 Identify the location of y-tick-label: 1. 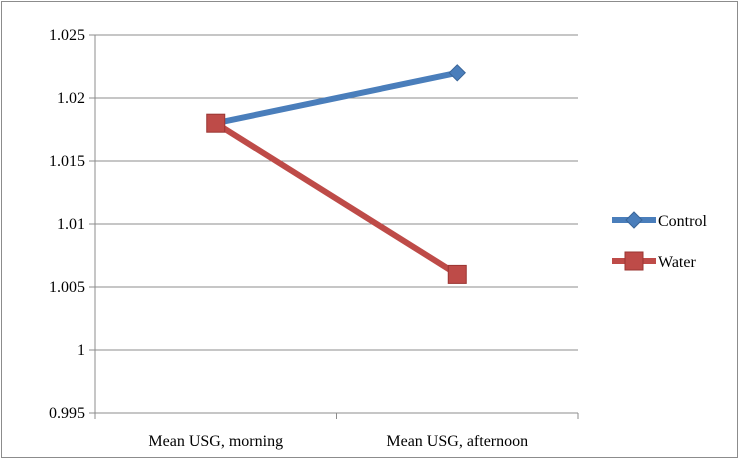
(81, 350).